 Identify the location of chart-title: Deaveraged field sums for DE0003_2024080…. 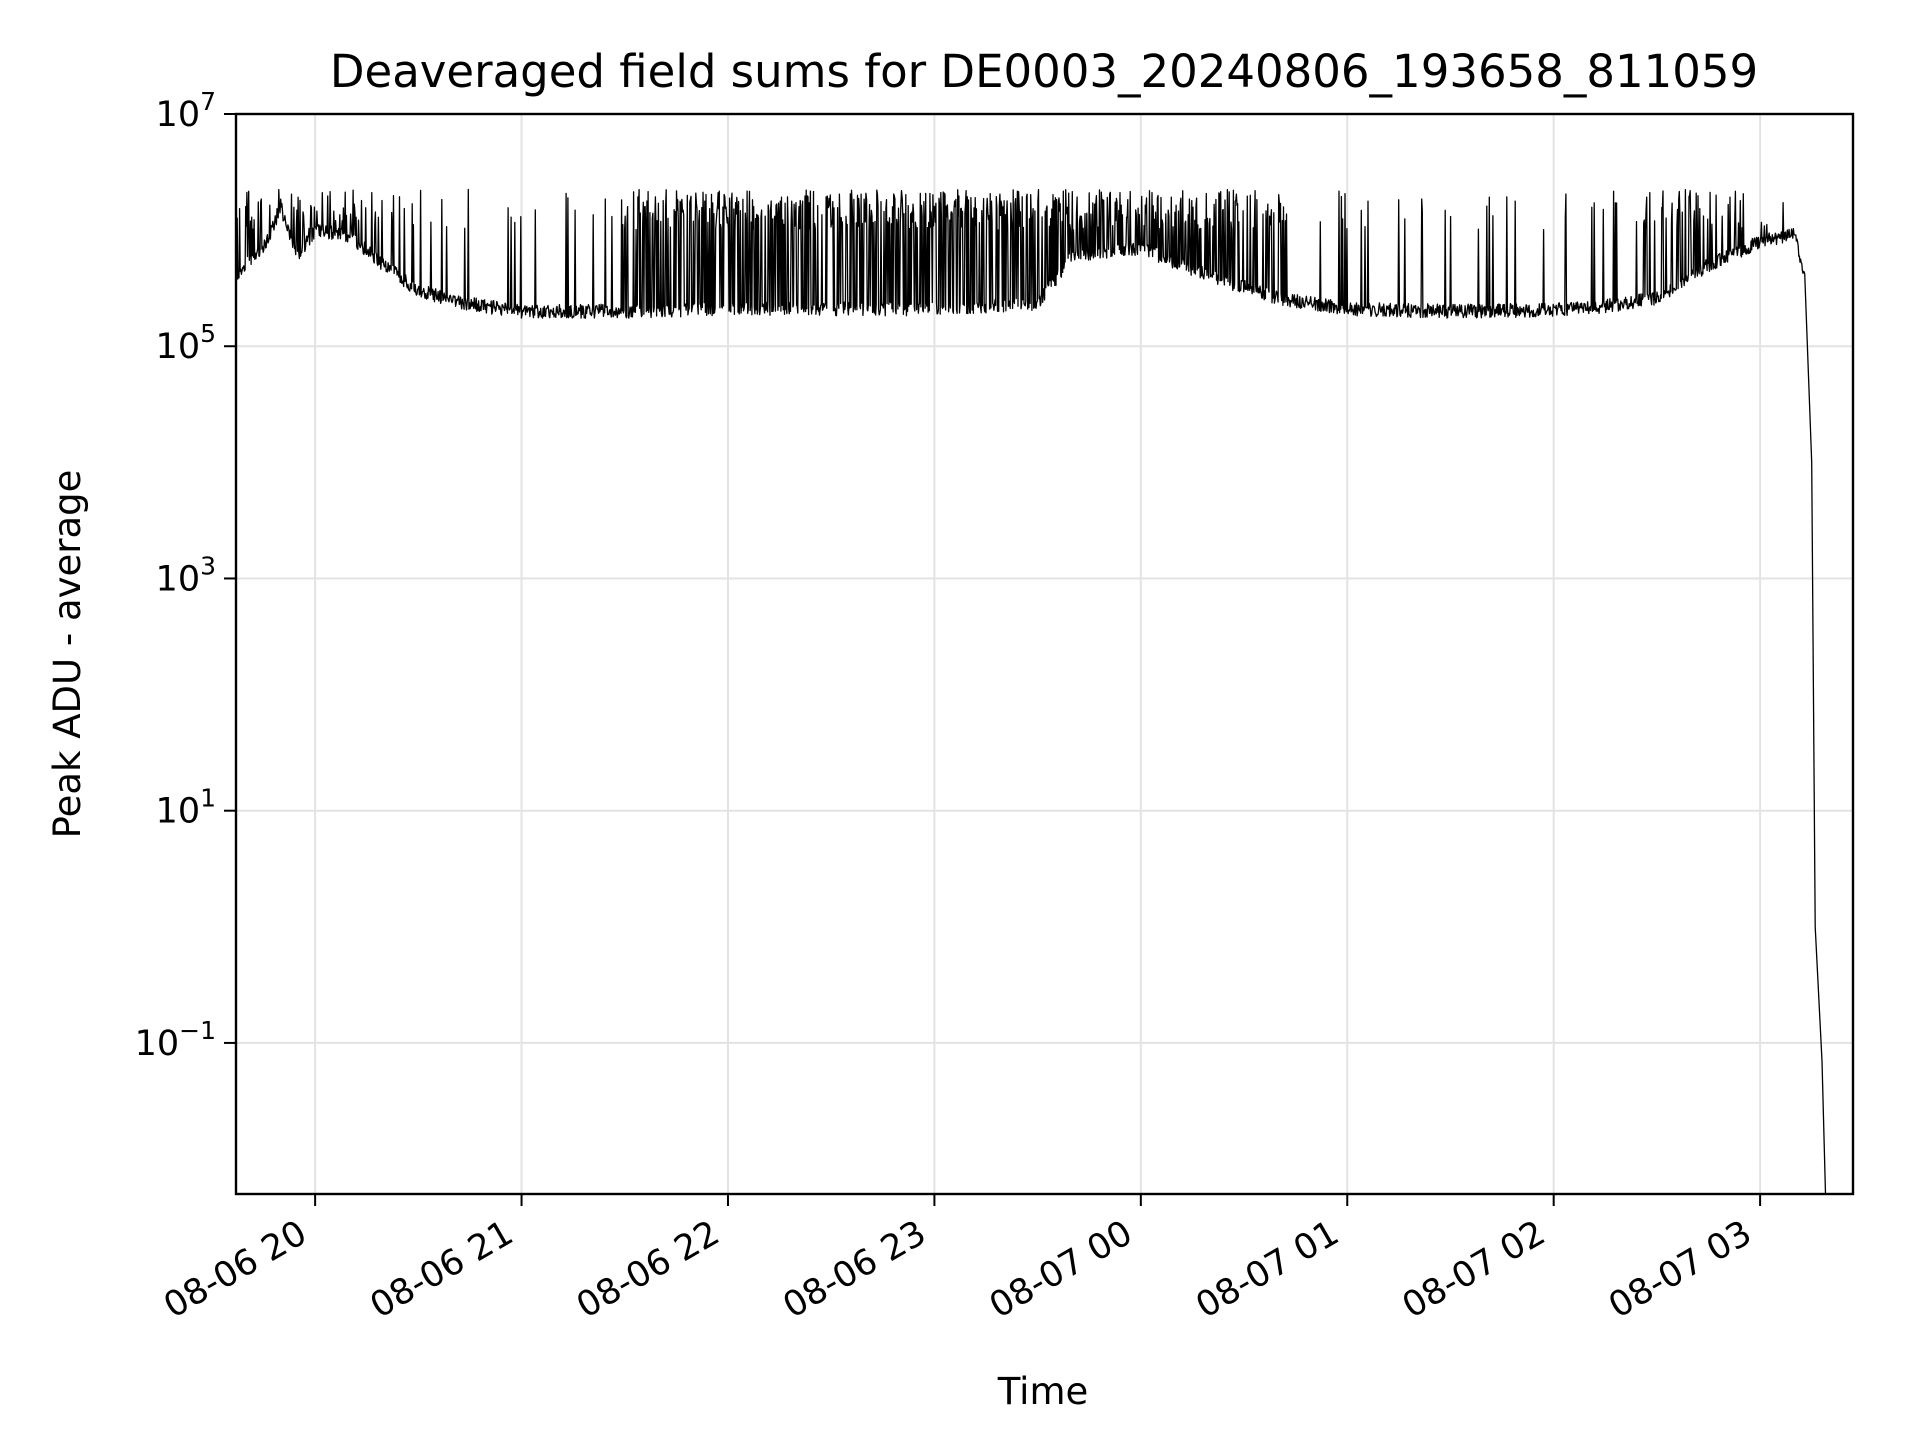
(1044, 71).